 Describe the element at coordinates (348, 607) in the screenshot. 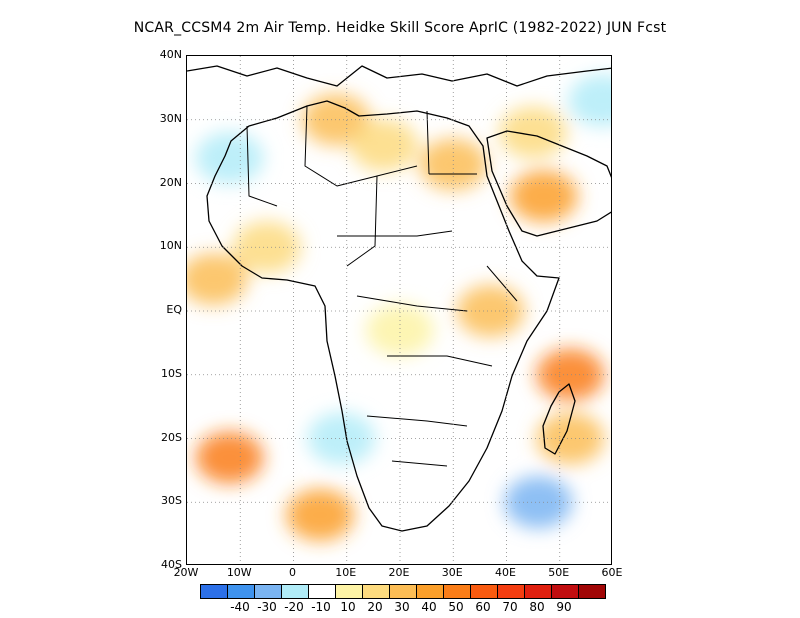

I see `colorbar-label: 10` at that location.